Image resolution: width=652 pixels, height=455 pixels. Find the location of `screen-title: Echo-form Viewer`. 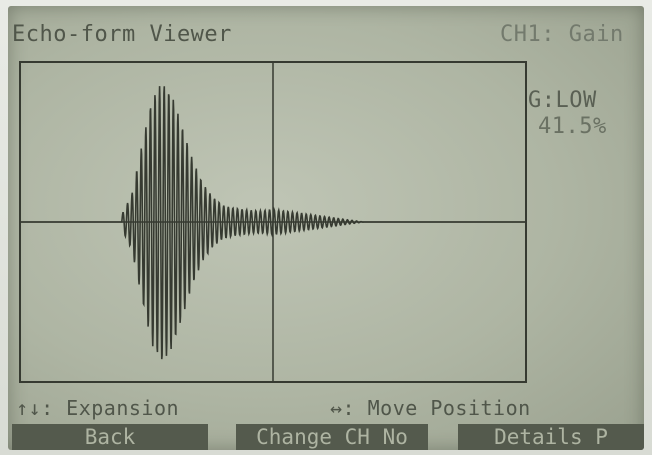

screen-title: Echo-form Viewer is located at coordinates (122, 34).